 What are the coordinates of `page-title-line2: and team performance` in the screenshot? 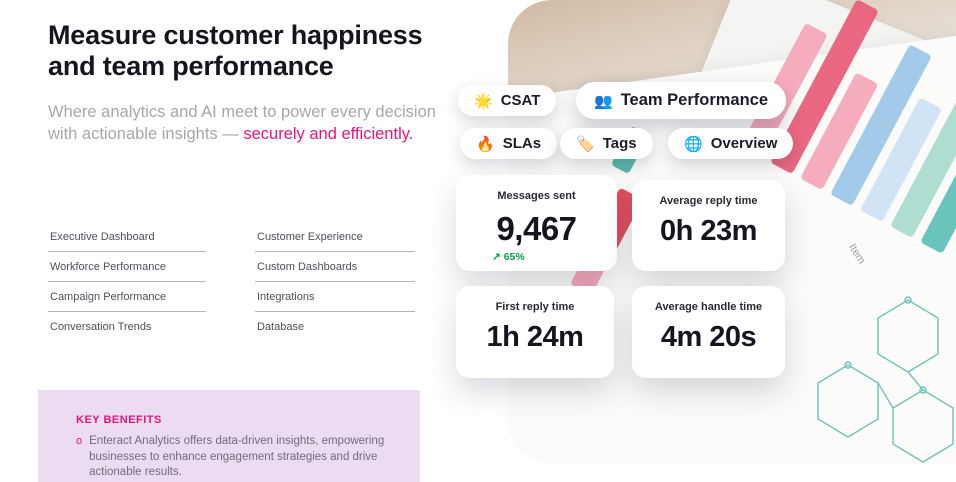 It's located at (191, 66).